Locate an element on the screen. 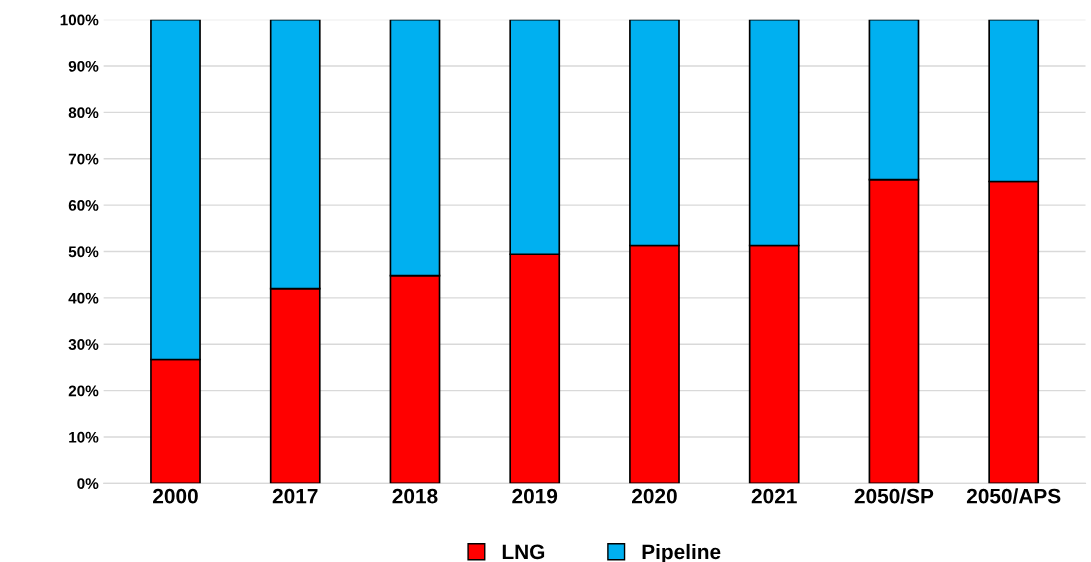  y-tick-label: 60% is located at coordinates (83, 205).